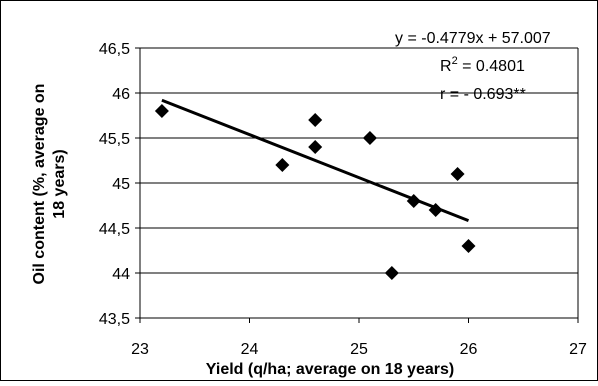 The image size is (598, 386). Describe the element at coordinates (121, 94) in the screenshot. I see `y-tick-label: 46` at that location.